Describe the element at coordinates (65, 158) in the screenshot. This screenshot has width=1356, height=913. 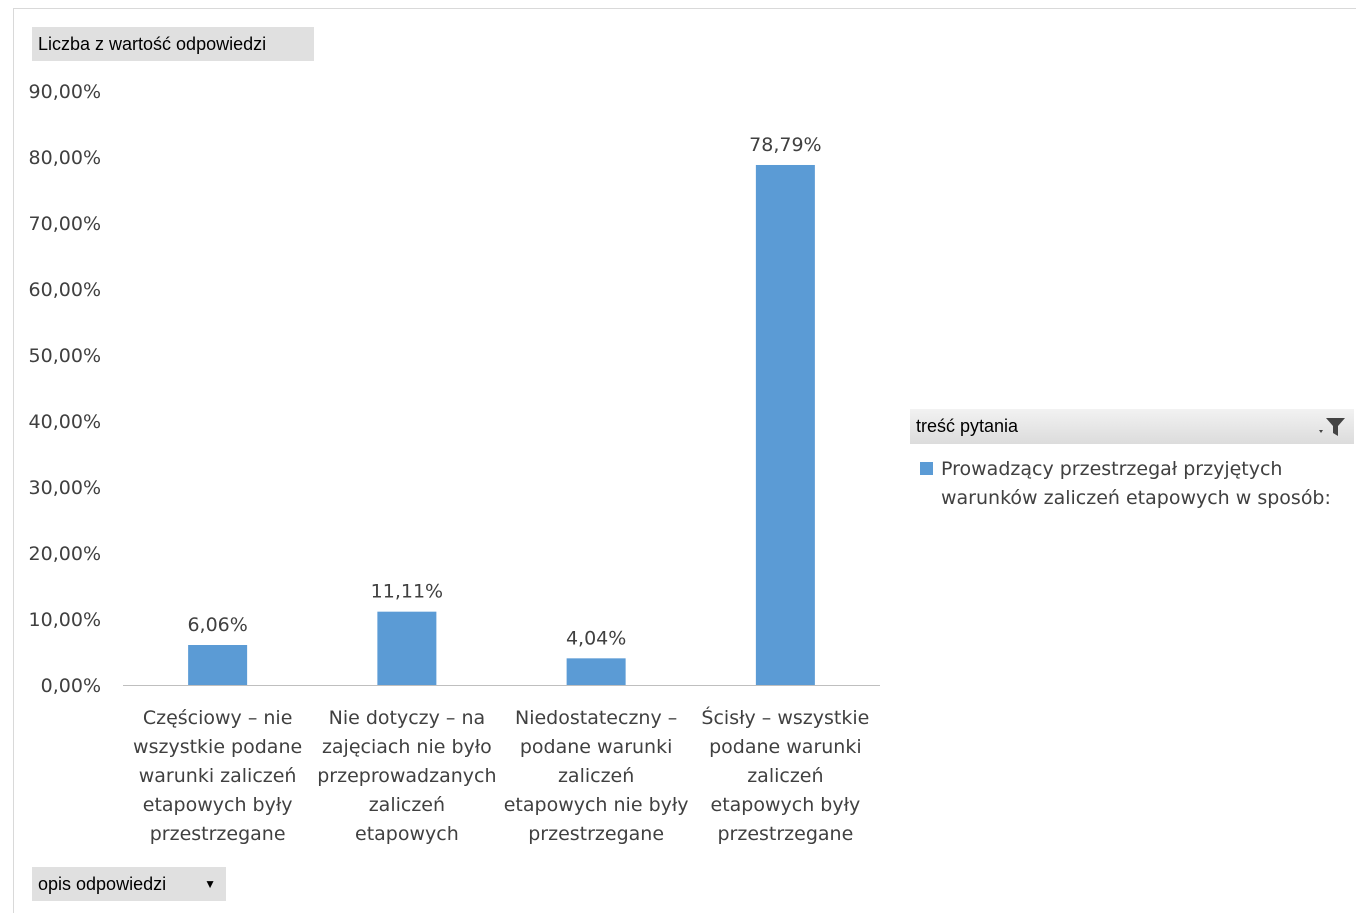
I see `y-tick-label: 80,00%` at that location.